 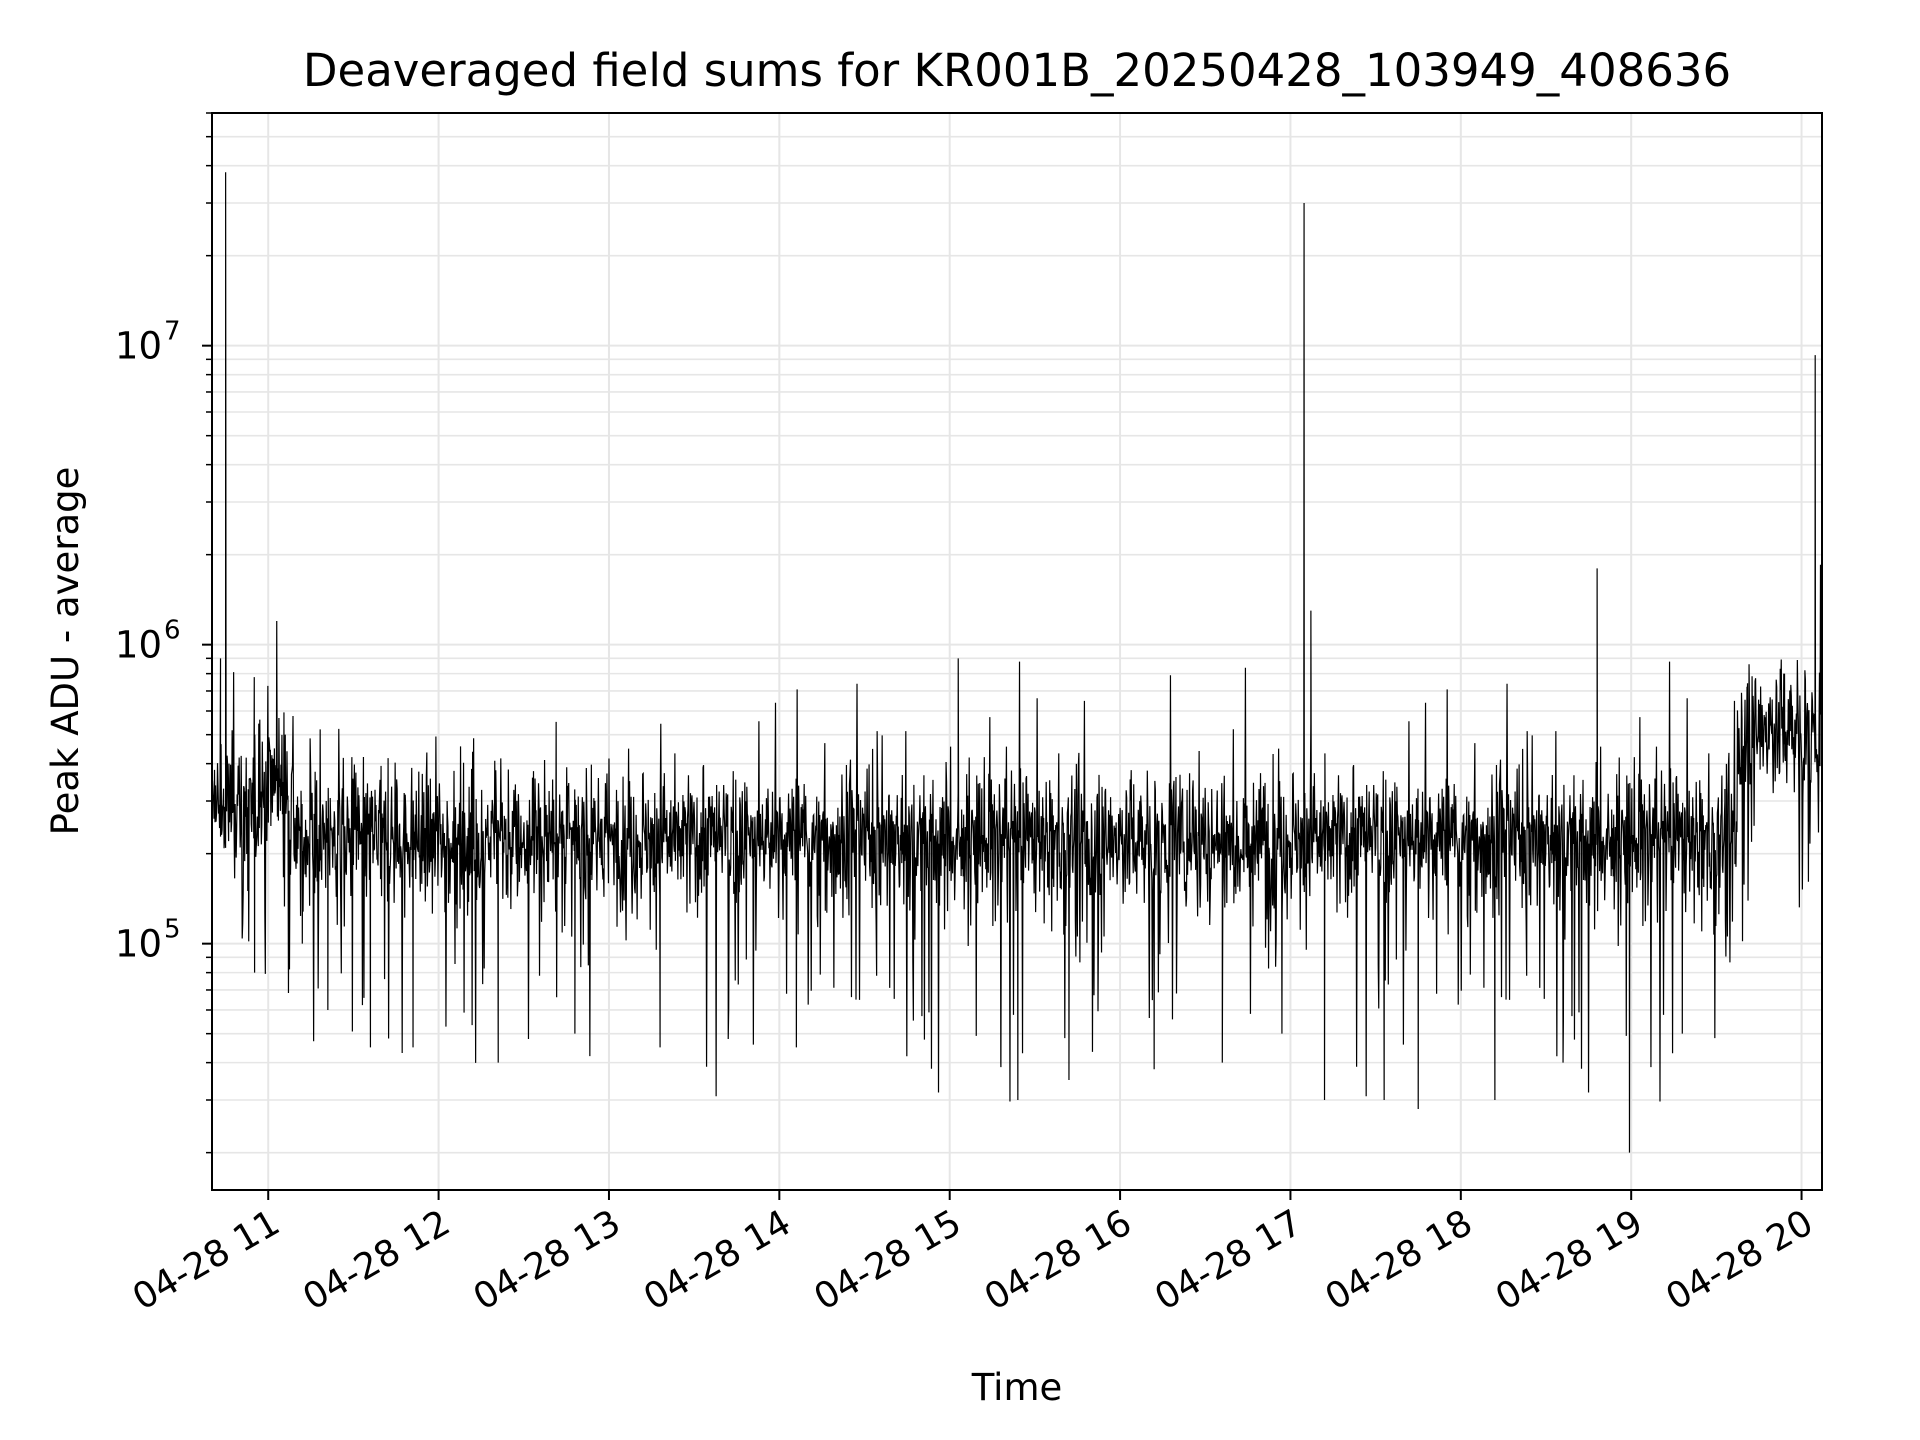 I want to click on y-tick-exponent: 5, so click(x=172, y=930).